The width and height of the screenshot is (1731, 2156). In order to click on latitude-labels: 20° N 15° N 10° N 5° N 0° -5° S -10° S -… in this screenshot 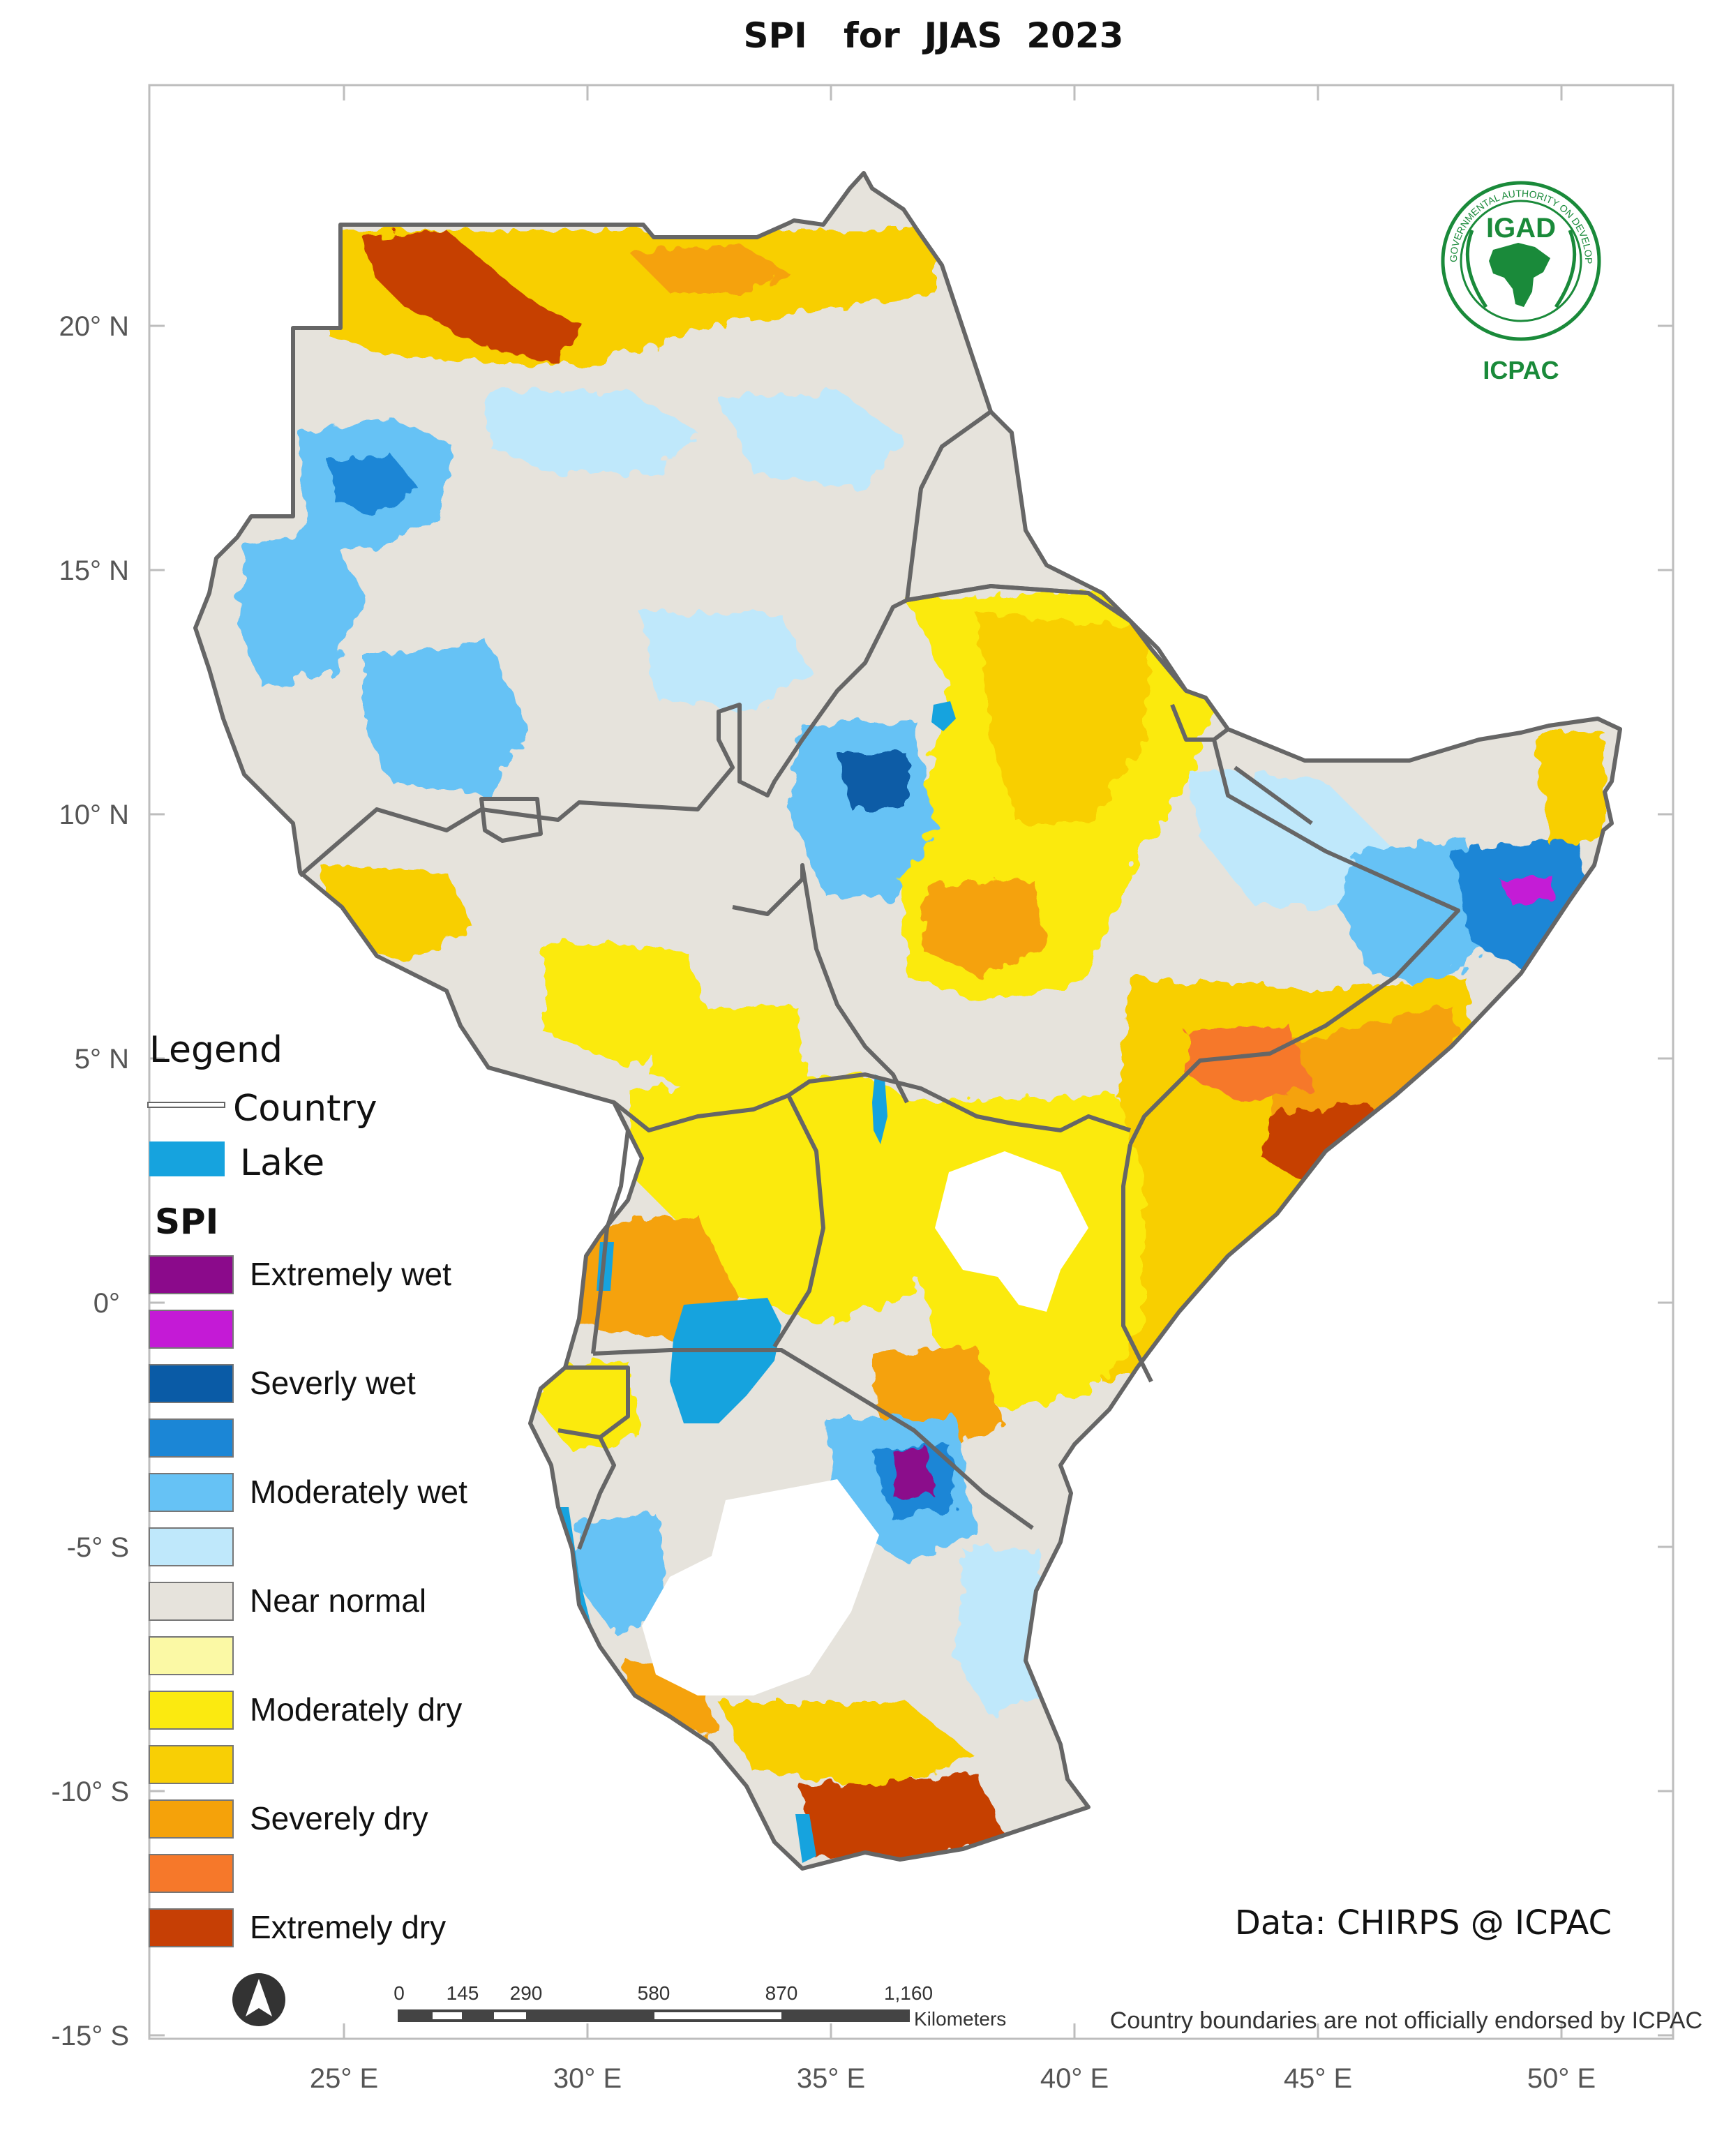, I will do `click(90, 1181)`.